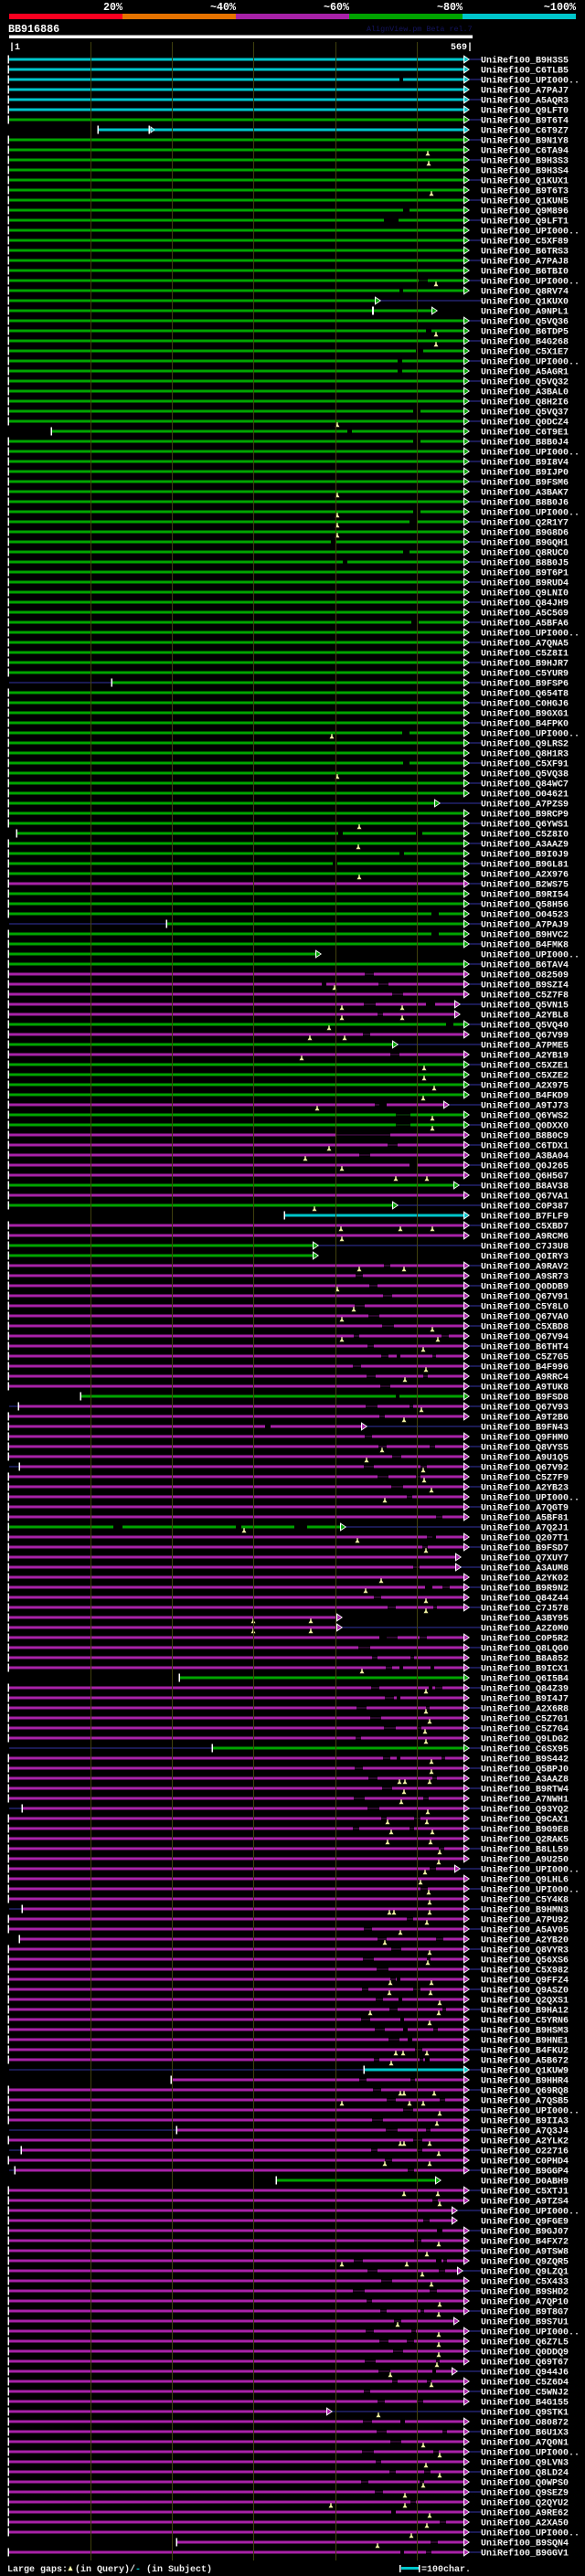  I want to click on svg-text: UniRef100_A2YLK2, so click(525, 2141).